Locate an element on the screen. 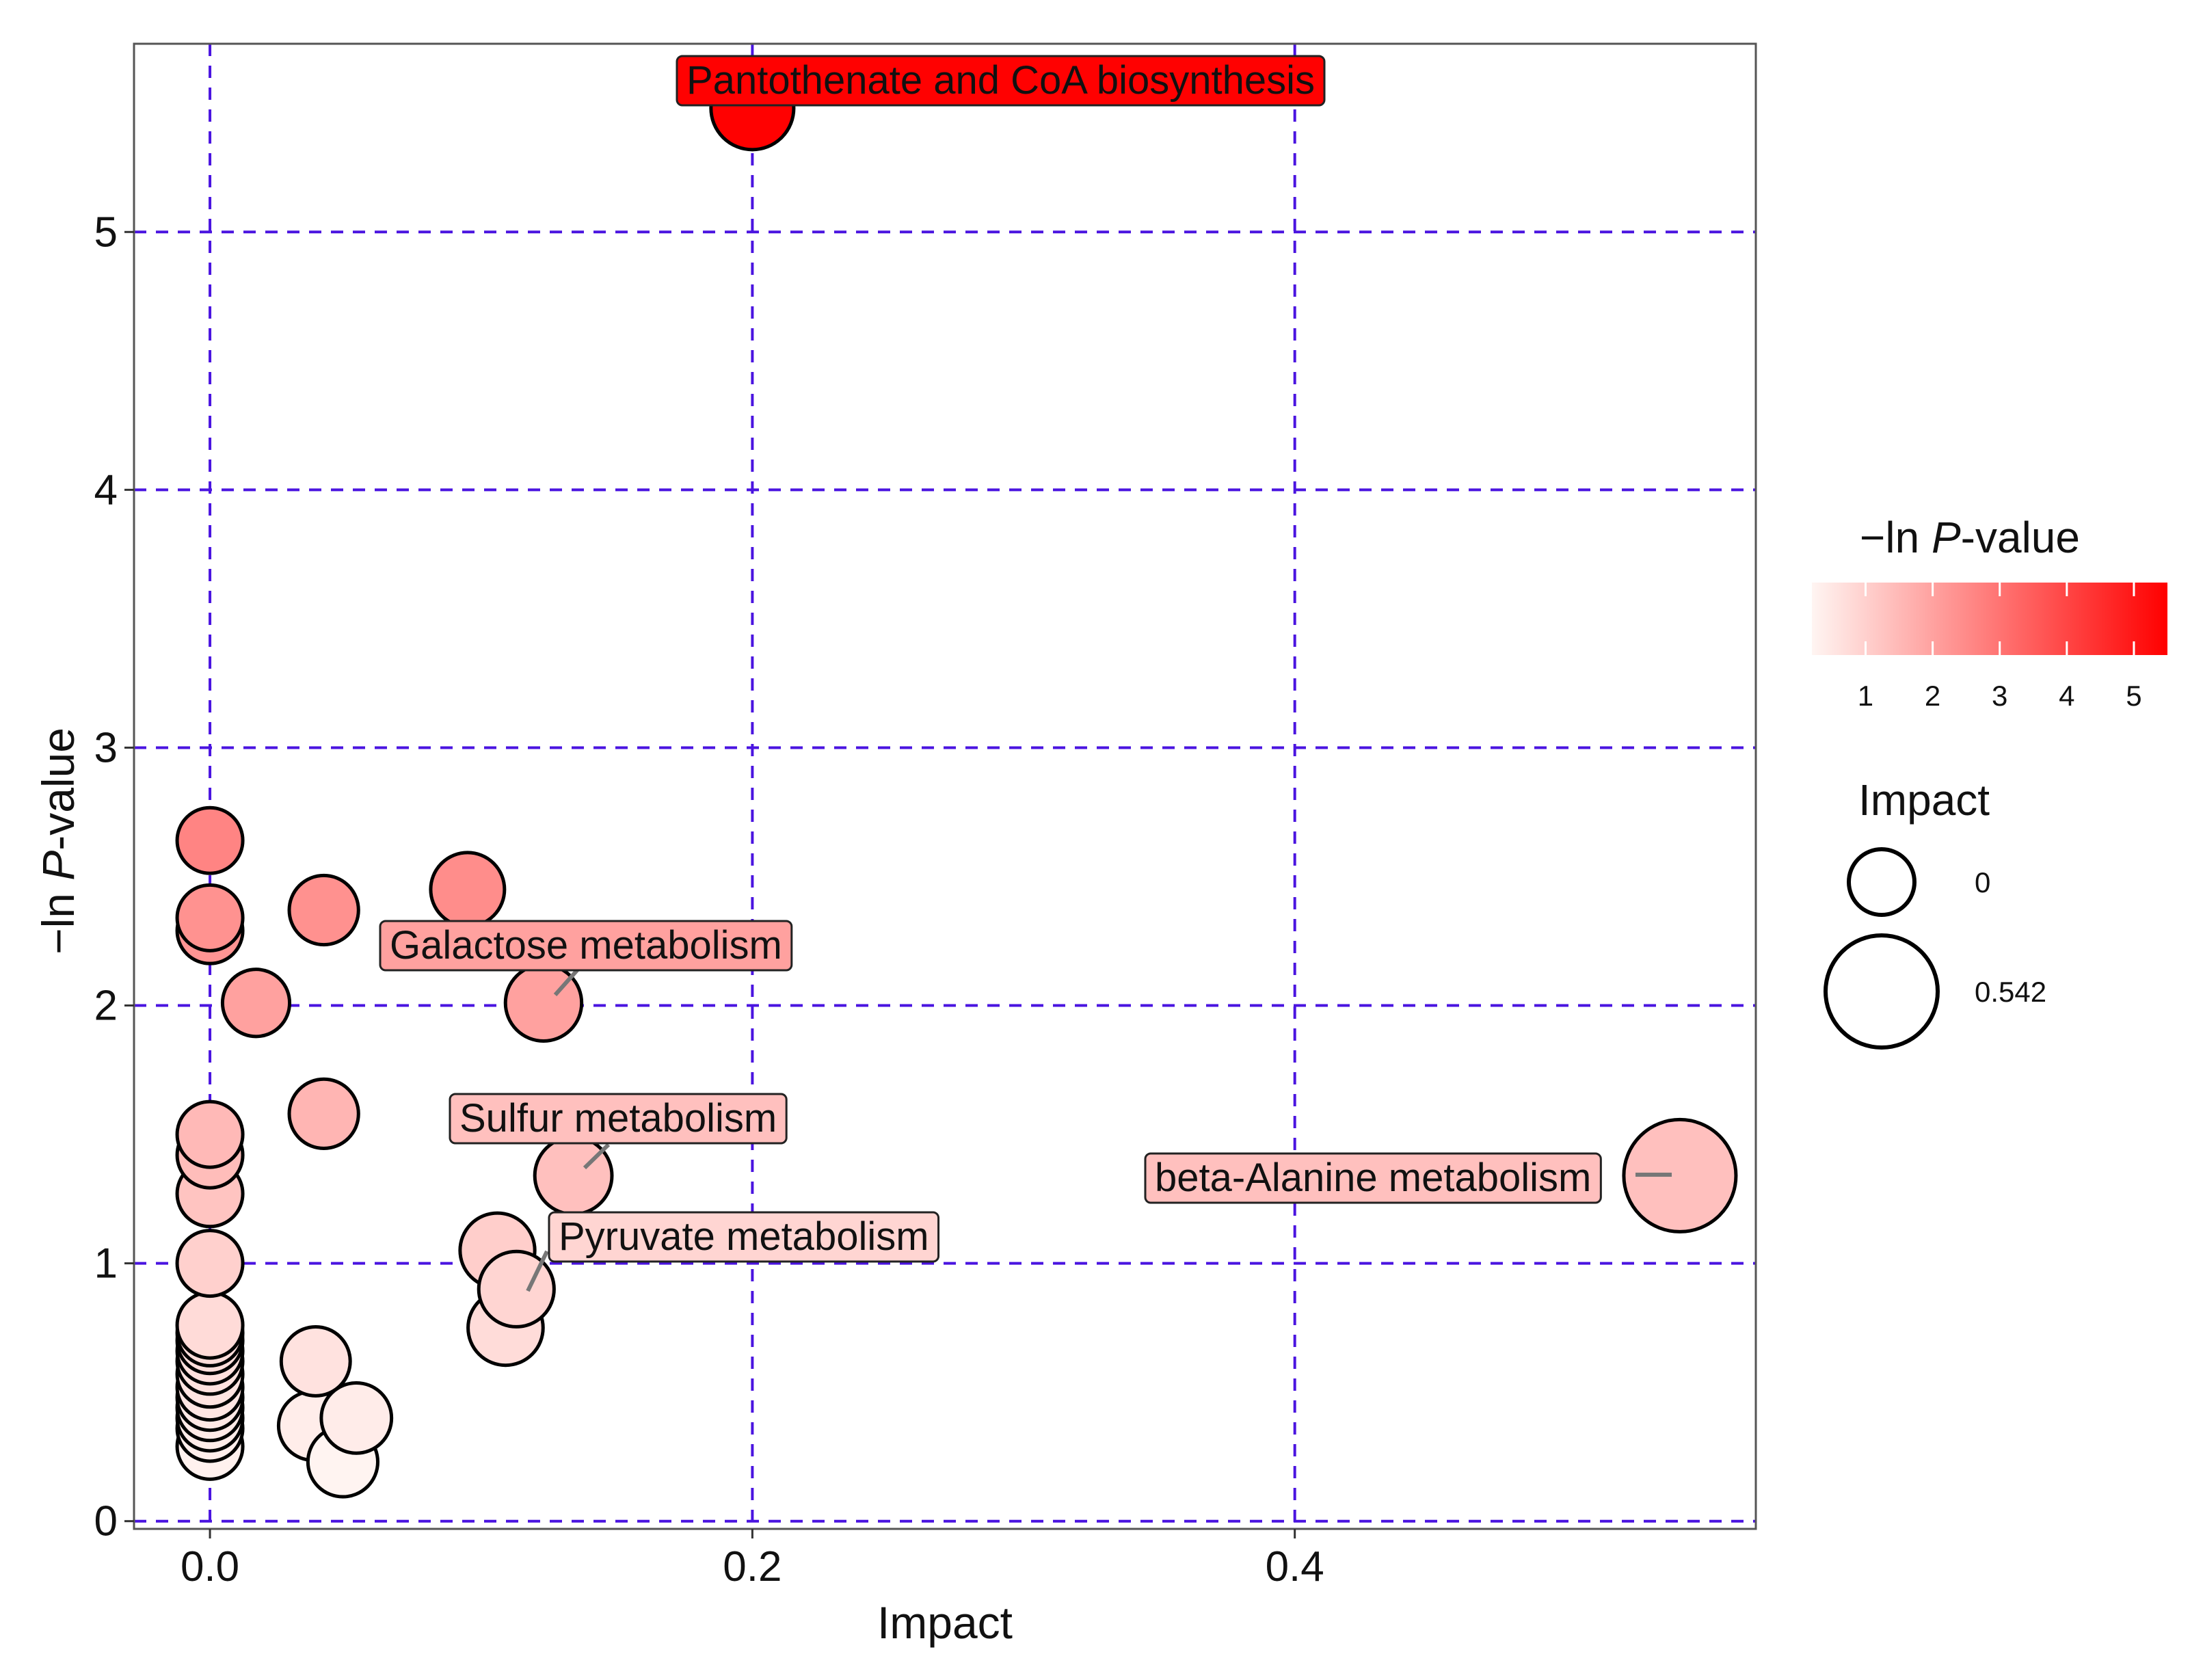 This screenshot has width=2190, height=1680. callout-label: Sulfur metabolism is located at coordinates (618, 1118).